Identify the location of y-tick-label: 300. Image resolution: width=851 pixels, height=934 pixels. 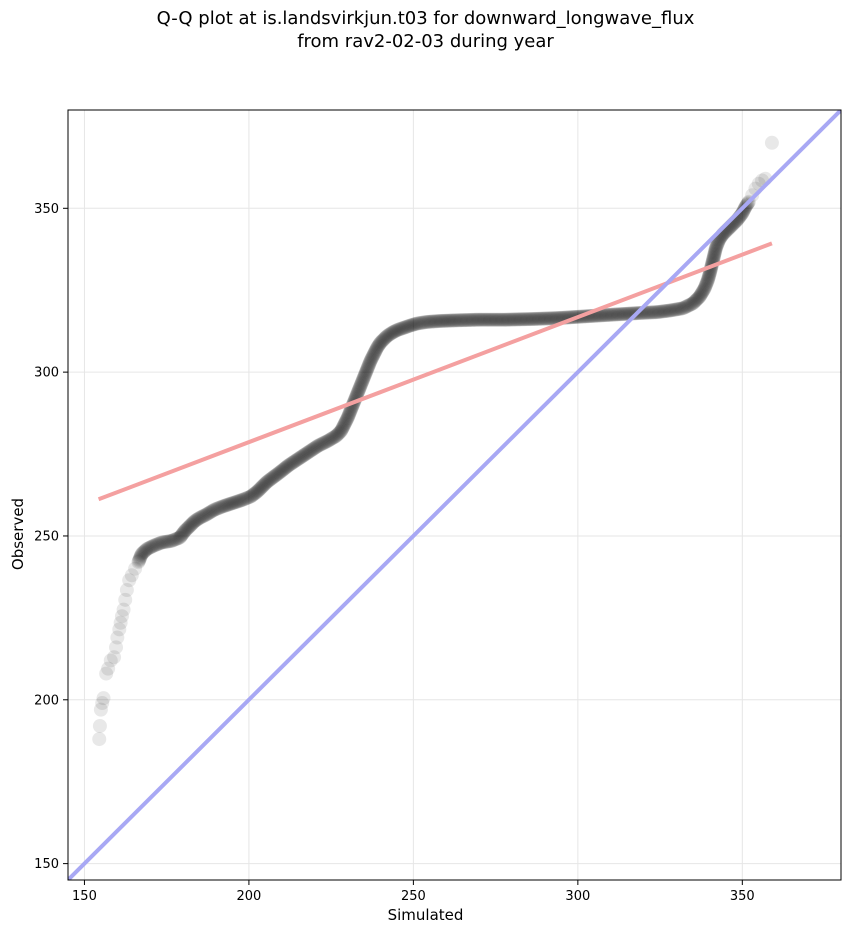
(46, 373).